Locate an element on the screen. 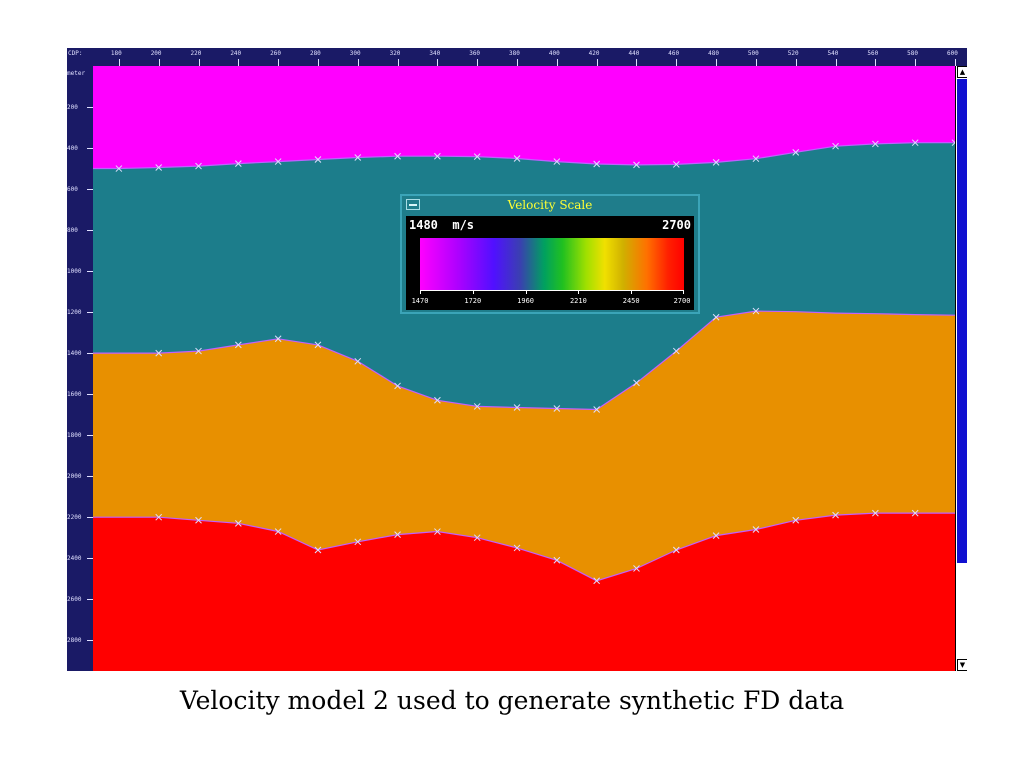 This screenshot has height=768, width=1024. scroll-up-arrow-icon: ▲ is located at coordinates (962, 72).